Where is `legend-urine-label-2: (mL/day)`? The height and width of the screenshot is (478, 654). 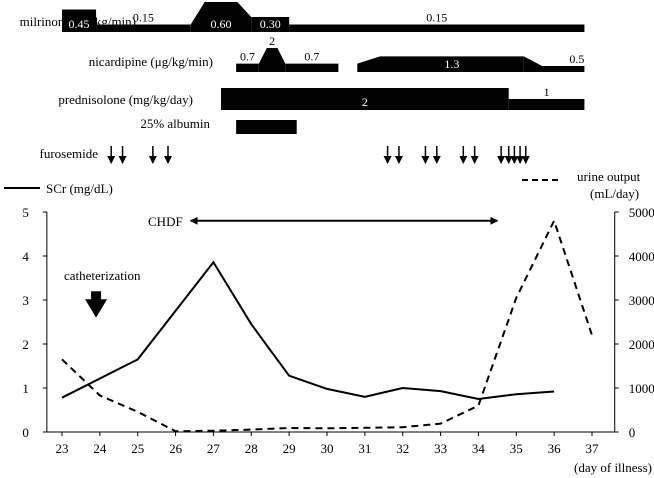
legend-urine-label-2: (mL/day) is located at coordinates (614, 193).